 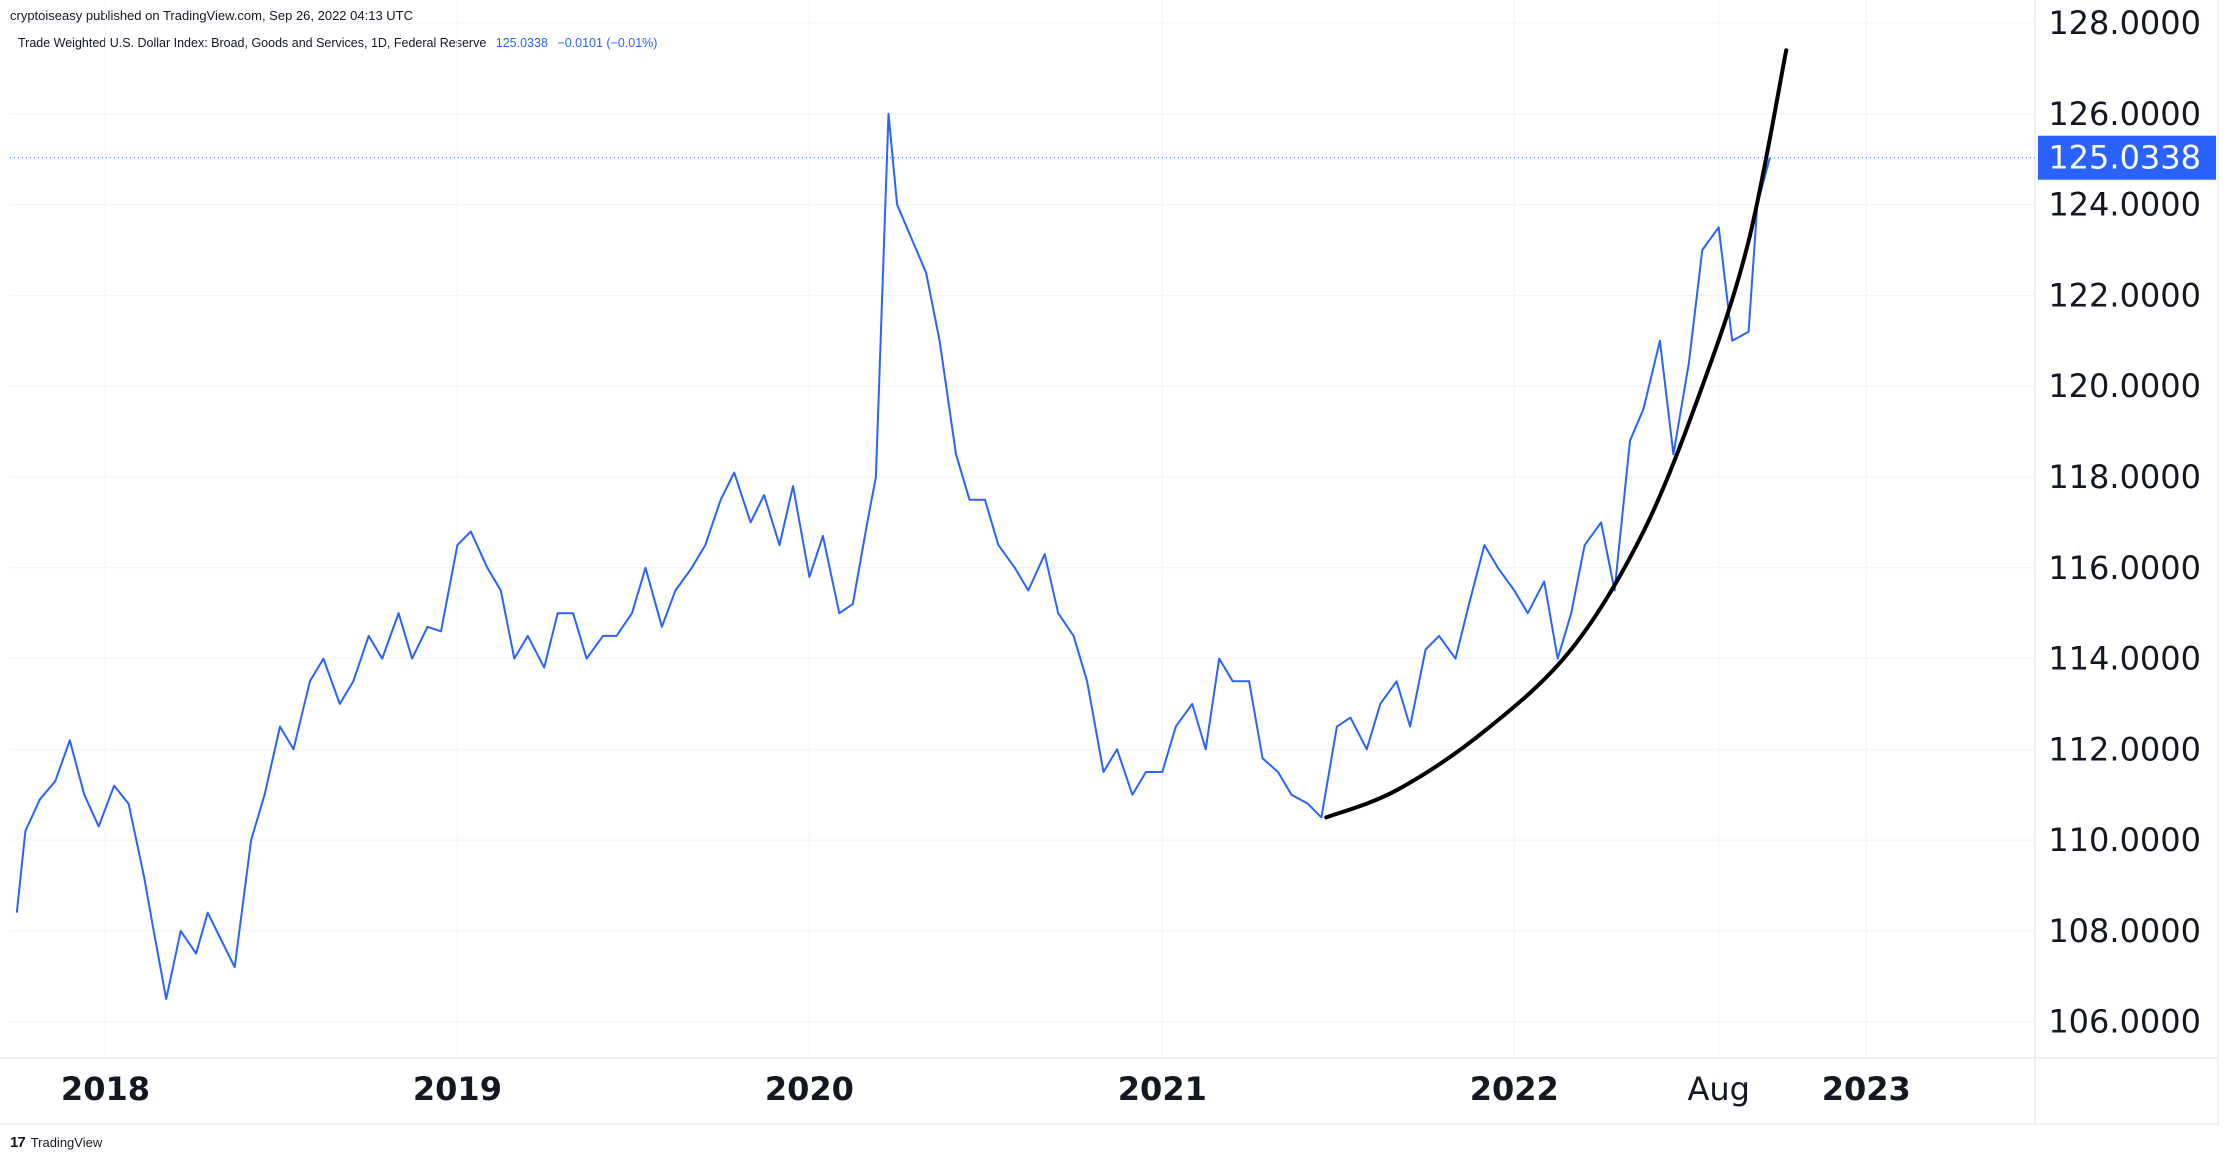 What do you see at coordinates (2124, 158) in the screenshot?
I see `price-tag-label: 125.0338` at bounding box center [2124, 158].